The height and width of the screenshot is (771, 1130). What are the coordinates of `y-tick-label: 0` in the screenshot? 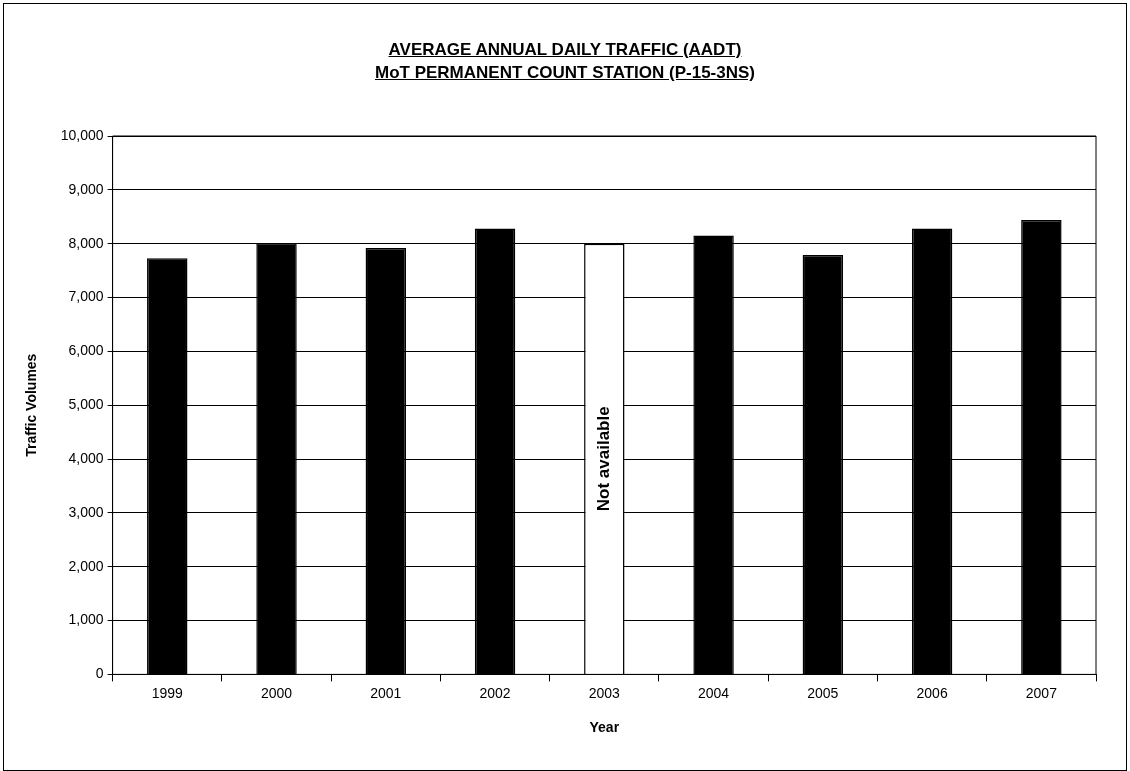 It's located at (99, 673).